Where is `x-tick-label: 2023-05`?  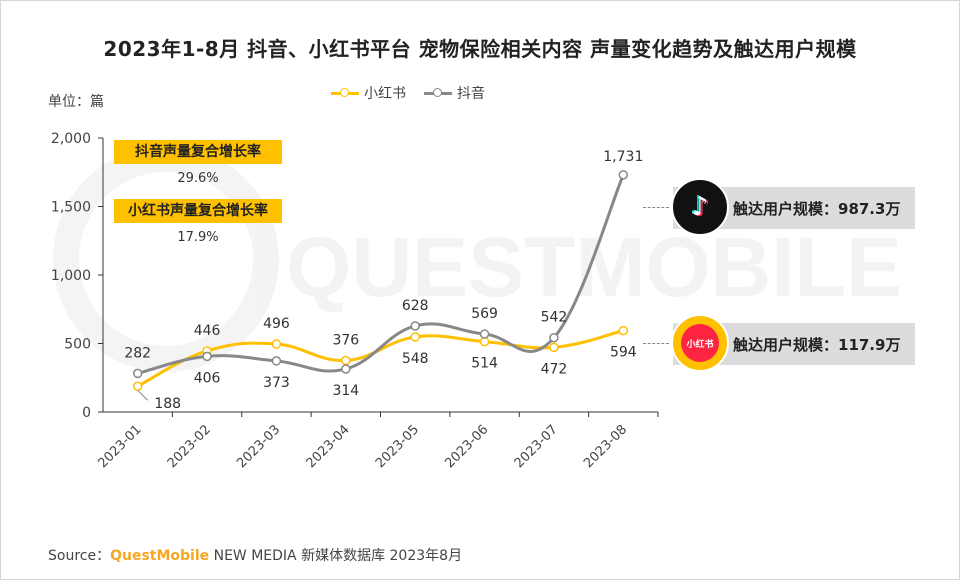 x-tick-label: 2023-05 is located at coordinates (397, 446).